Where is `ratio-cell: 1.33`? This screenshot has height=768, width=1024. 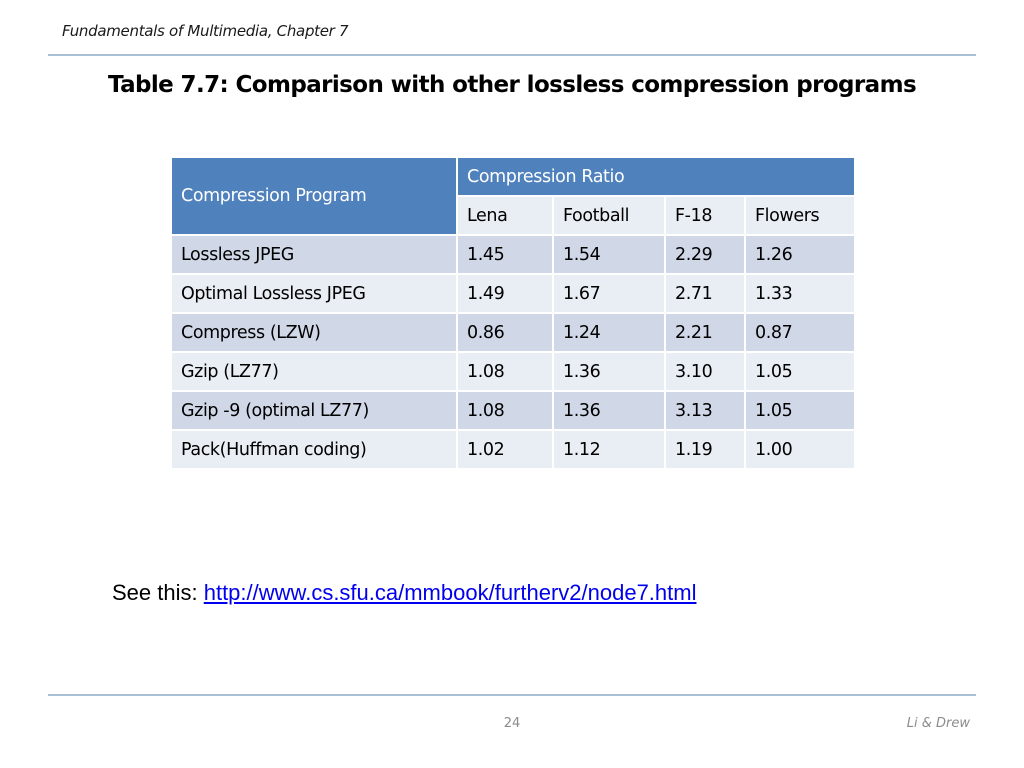
ratio-cell: 1.33 is located at coordinates (800, 293).